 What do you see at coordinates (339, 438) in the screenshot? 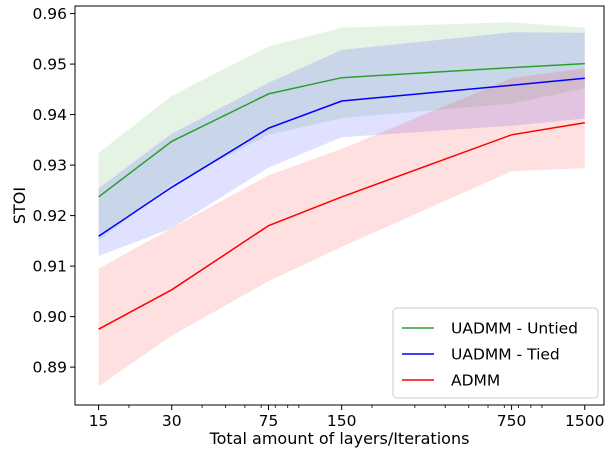
I see `x-axis-title: Total amount of layers/Iterations` at bounding box center [339, 438].